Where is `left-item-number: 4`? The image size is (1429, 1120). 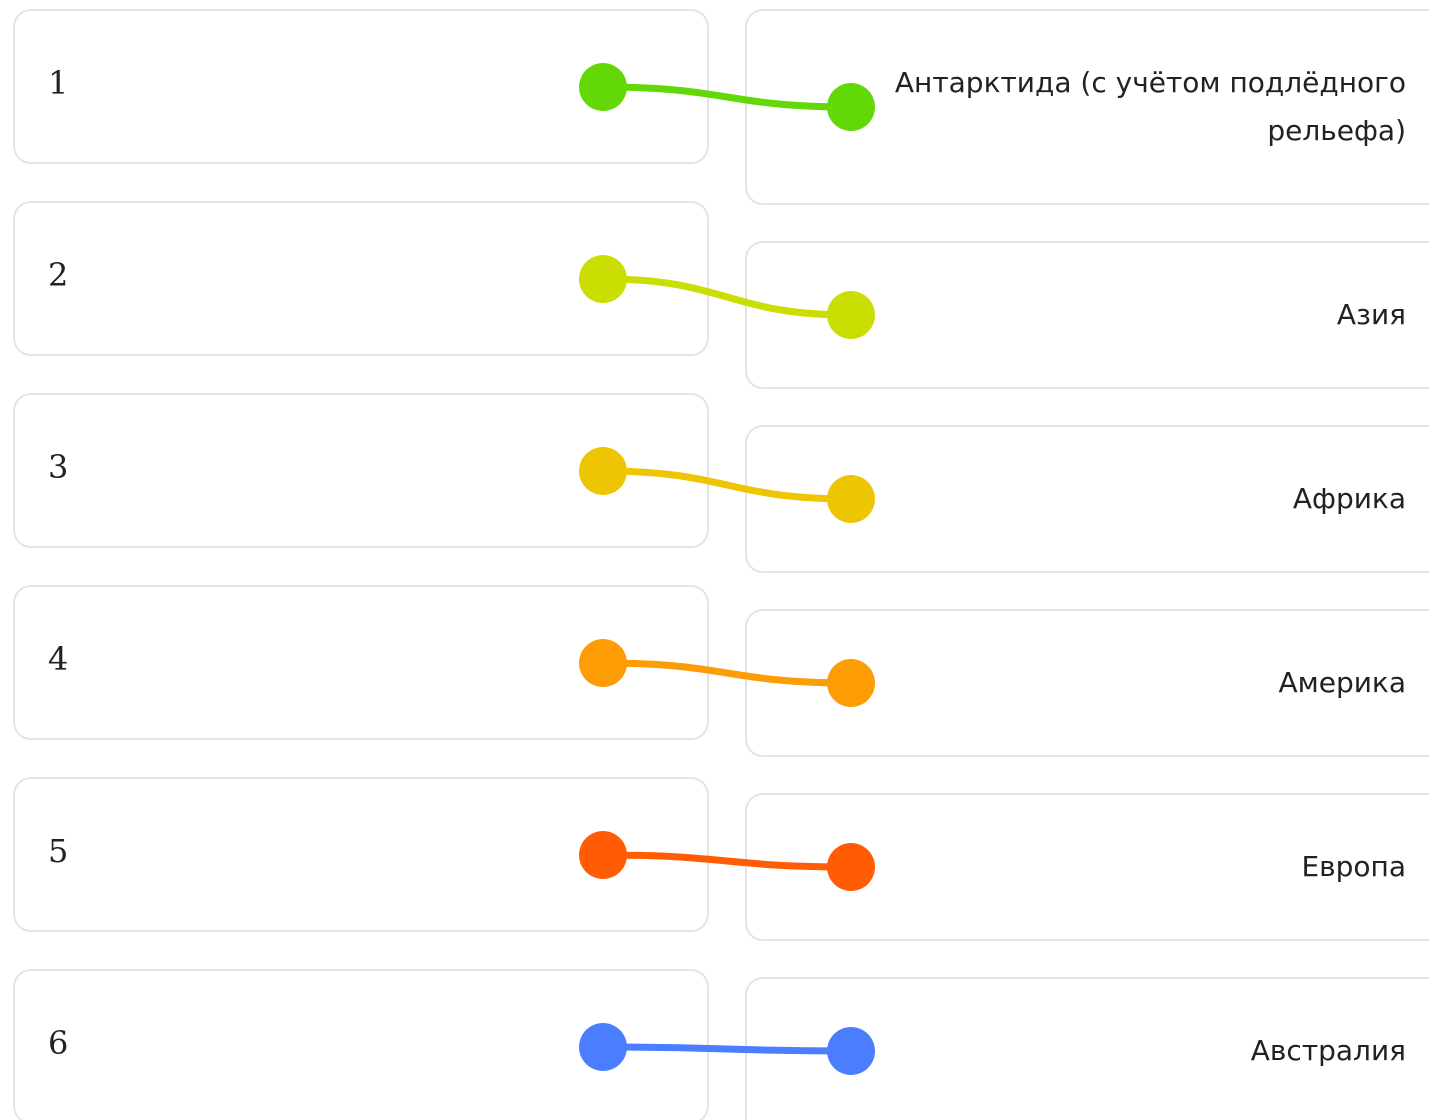 left-item-number: 4 is located at coordinates (58, 659).